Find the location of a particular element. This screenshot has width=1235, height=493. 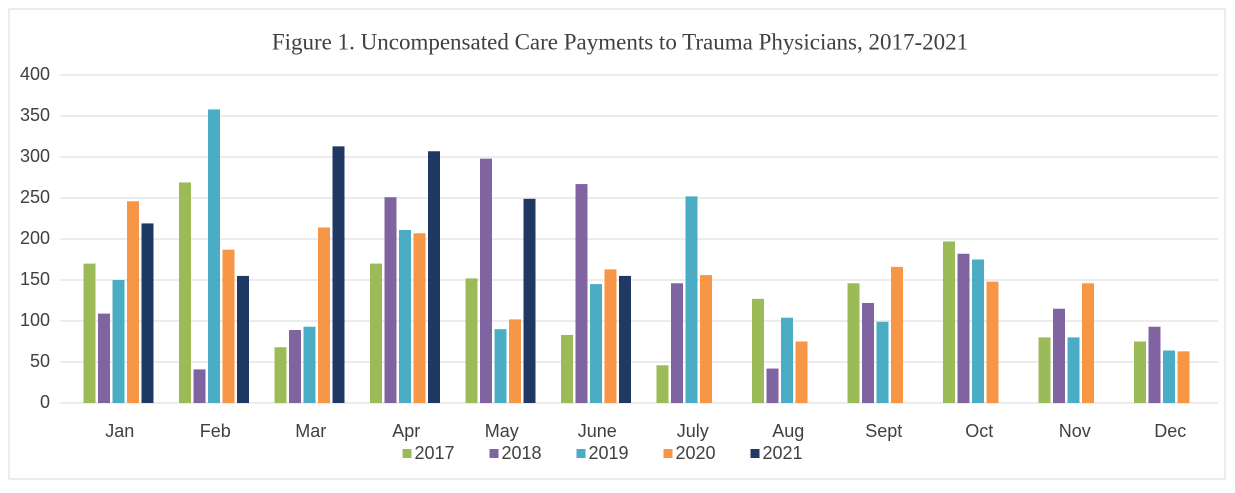

y-tick-label: 0 is located at coordinates (45, 402).